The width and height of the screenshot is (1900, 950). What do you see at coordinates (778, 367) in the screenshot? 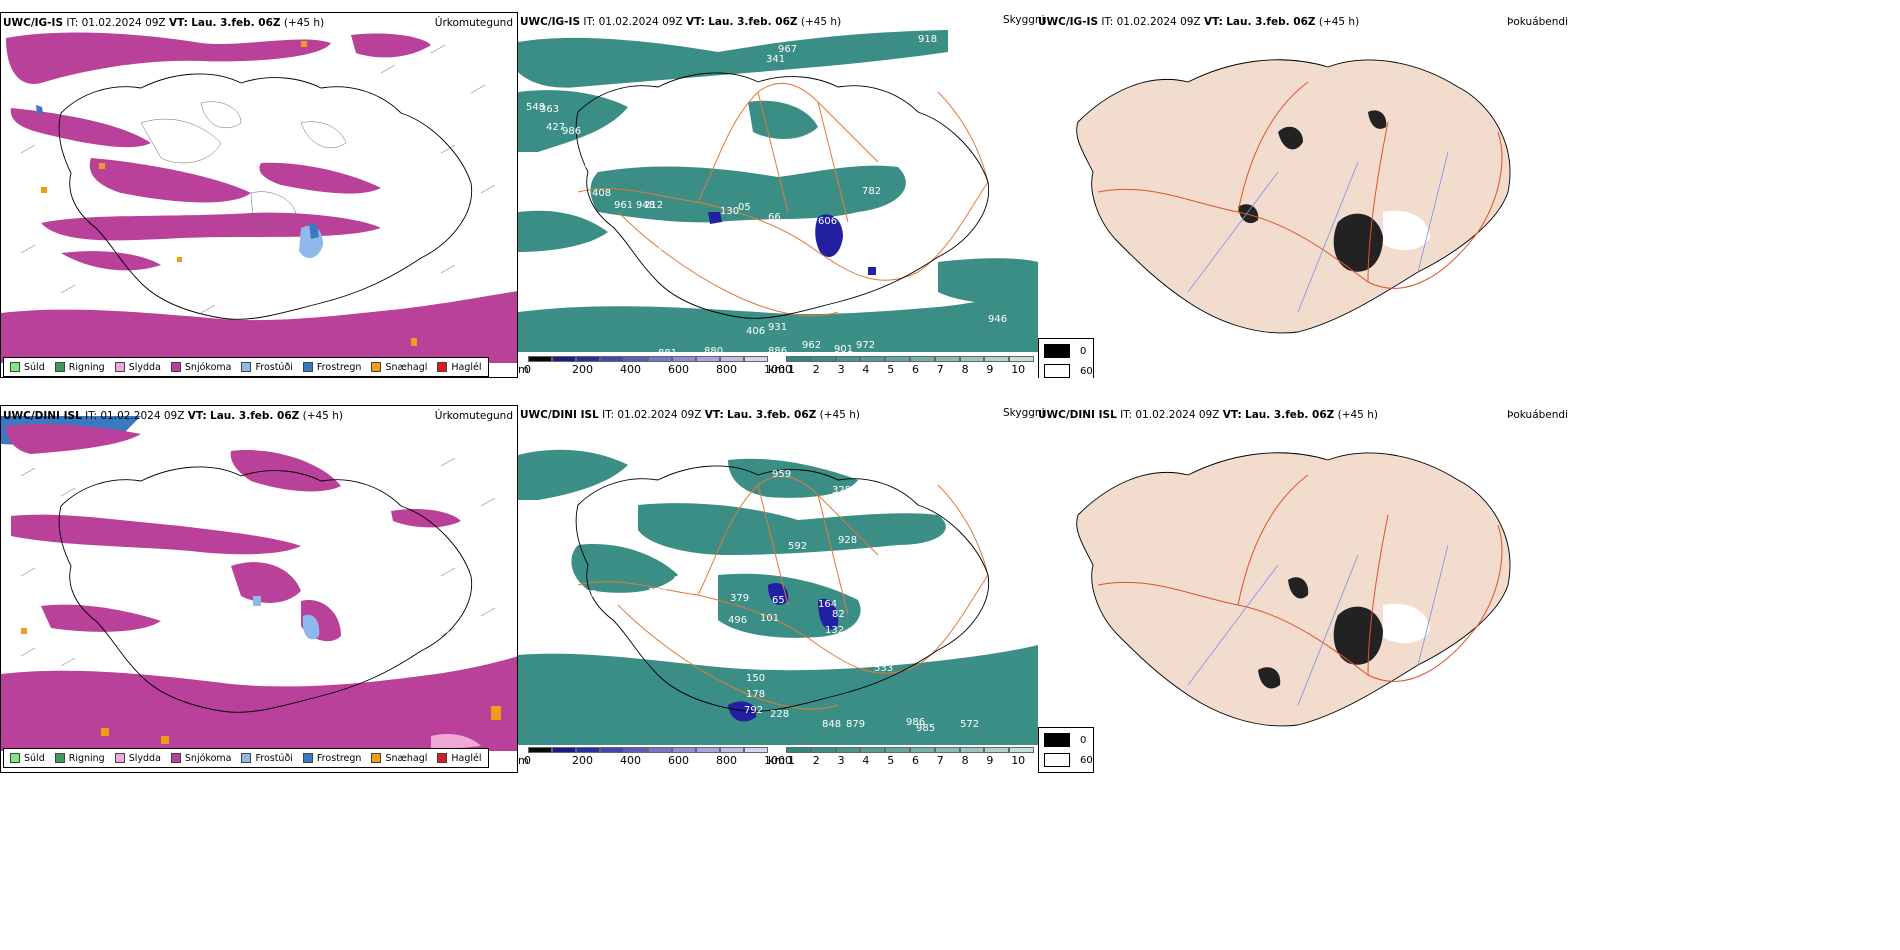
I see `vis-scale-row1: m 0 200 400 600 800 1000 km 1 2 3 4 5 6 7 8 9 10` at bounding box center [778, 367].